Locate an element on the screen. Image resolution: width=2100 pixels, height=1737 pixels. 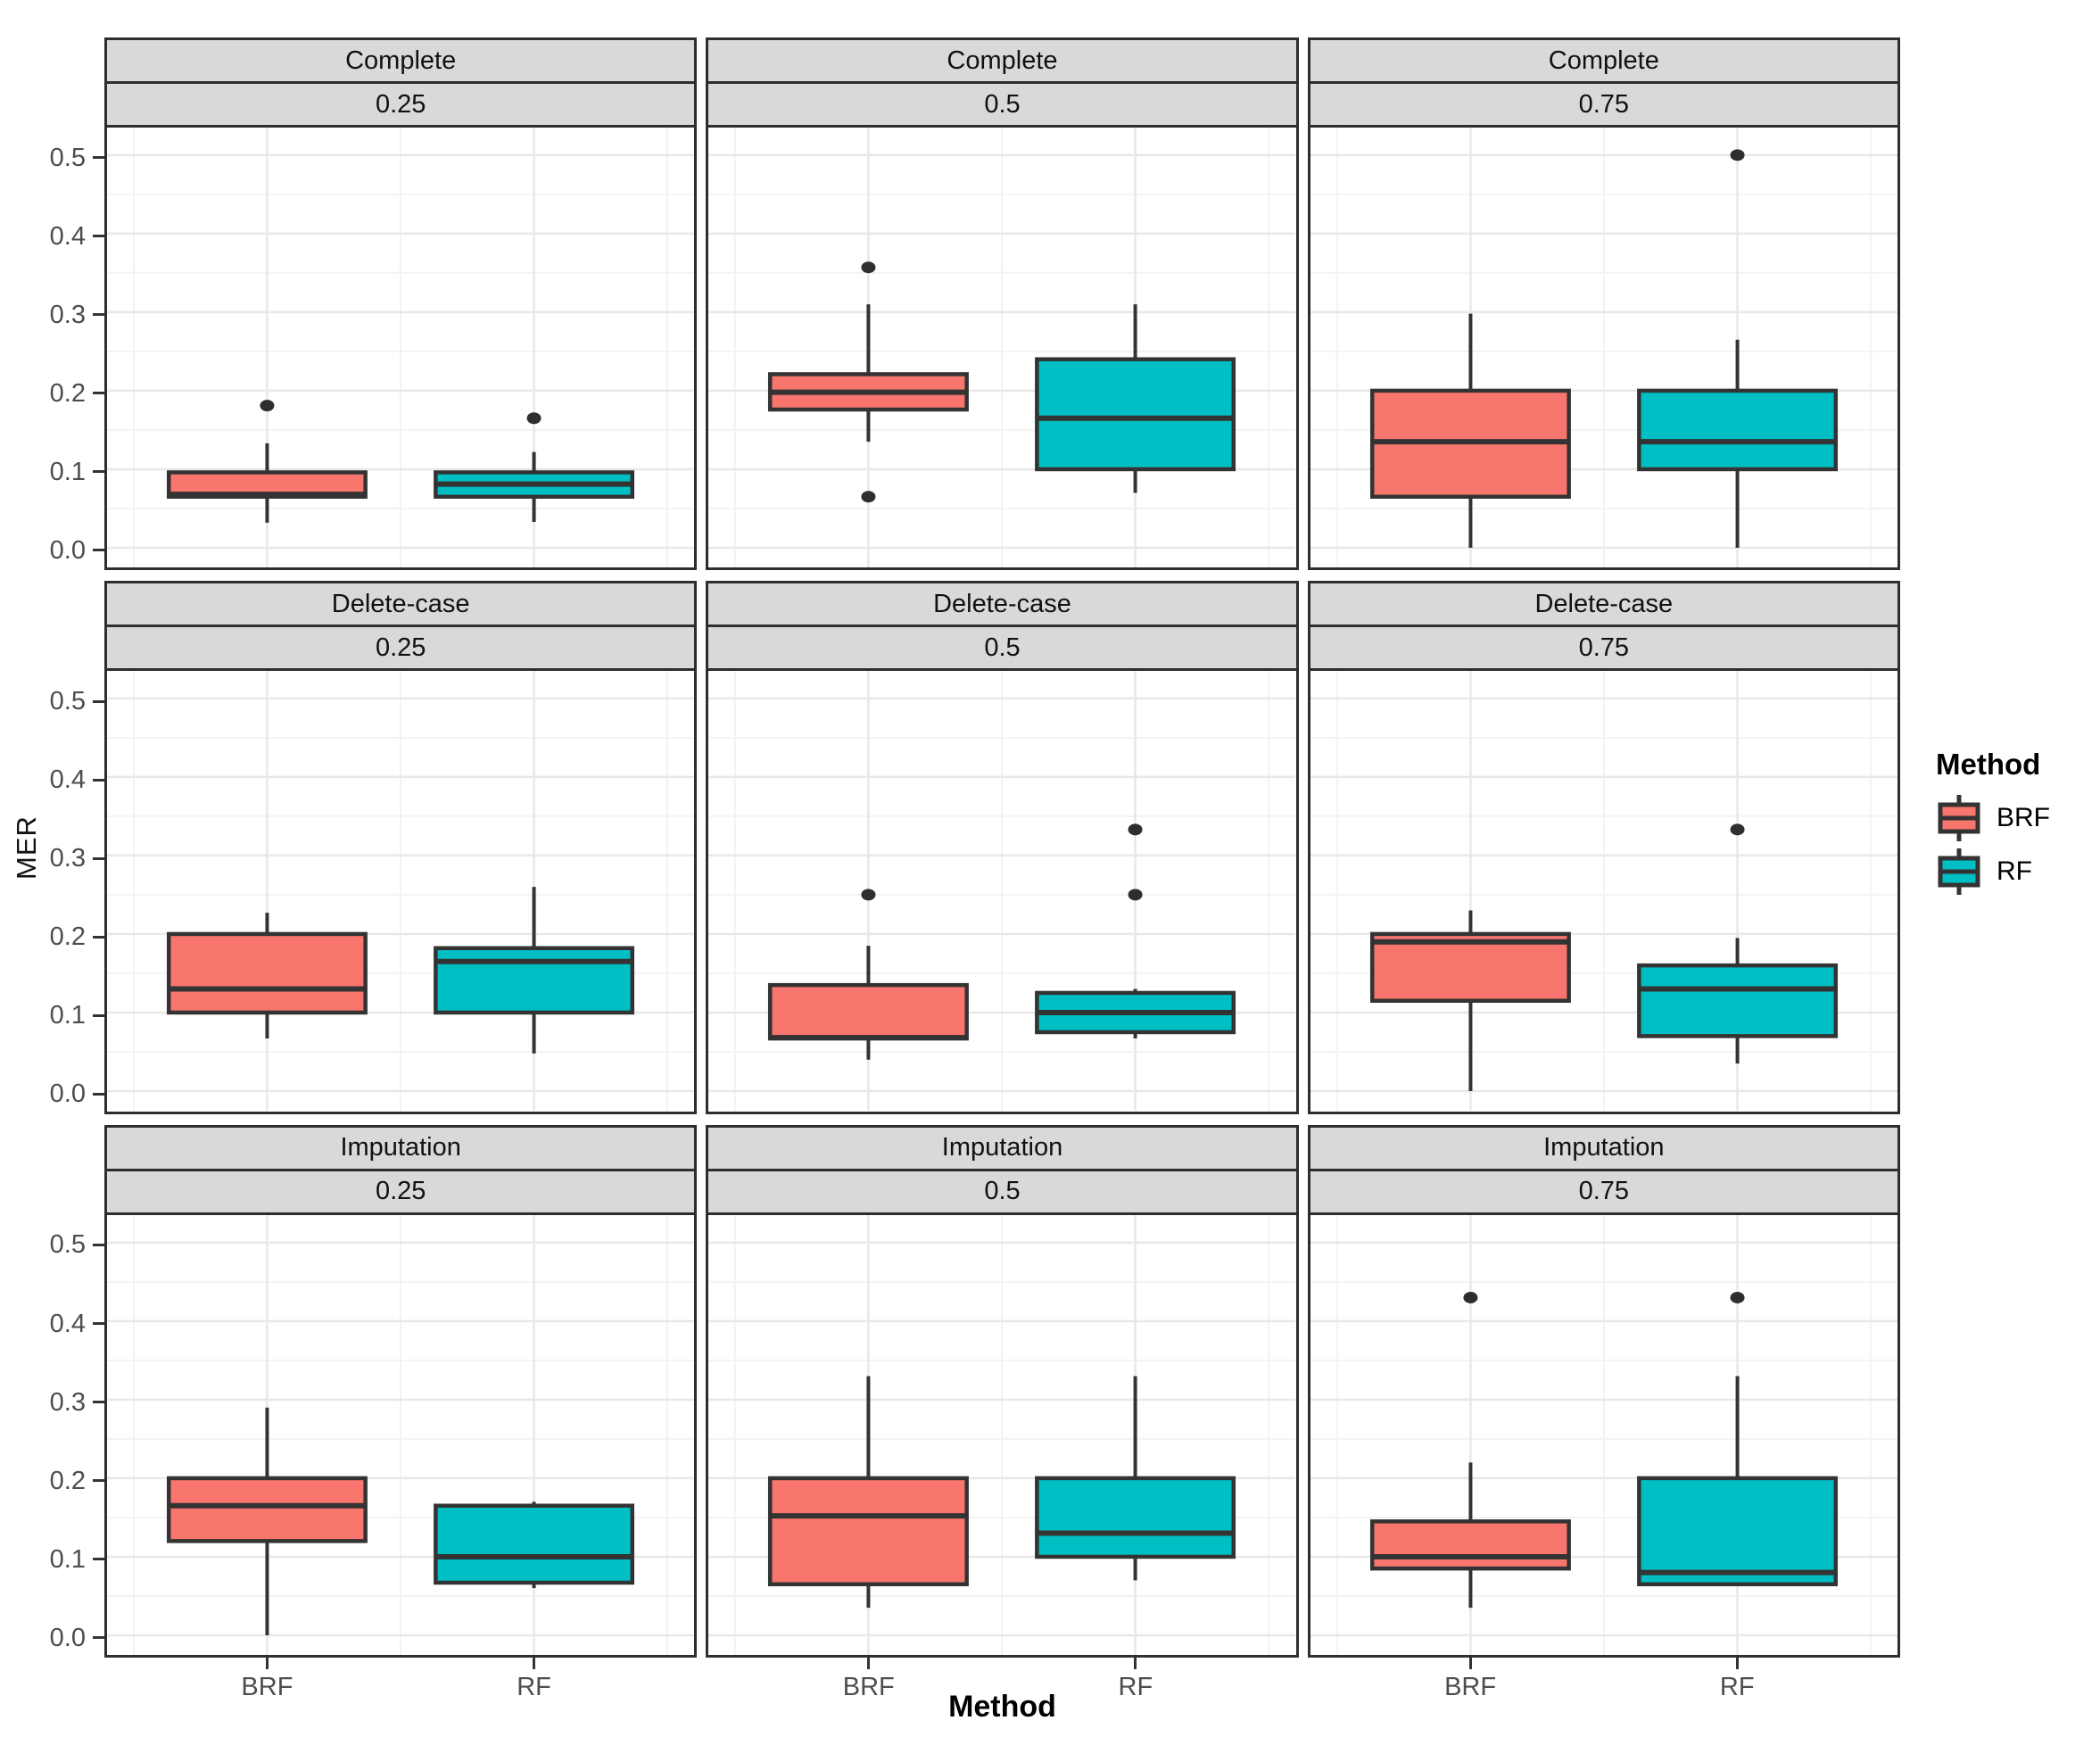
facet-cell: Delete-case 0.5 is located at coordinates (1002, 847).